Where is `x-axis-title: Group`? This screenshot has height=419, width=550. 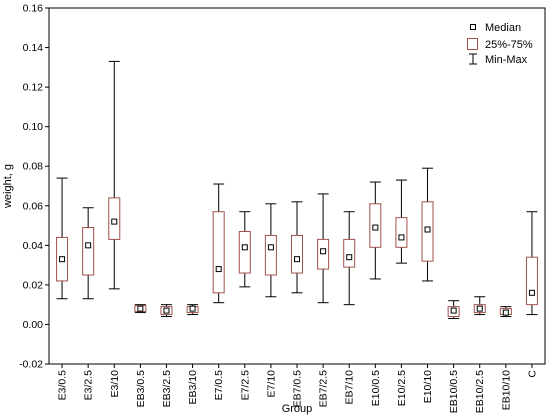 x-axis-title: Group is located at coordinates (297, 409).